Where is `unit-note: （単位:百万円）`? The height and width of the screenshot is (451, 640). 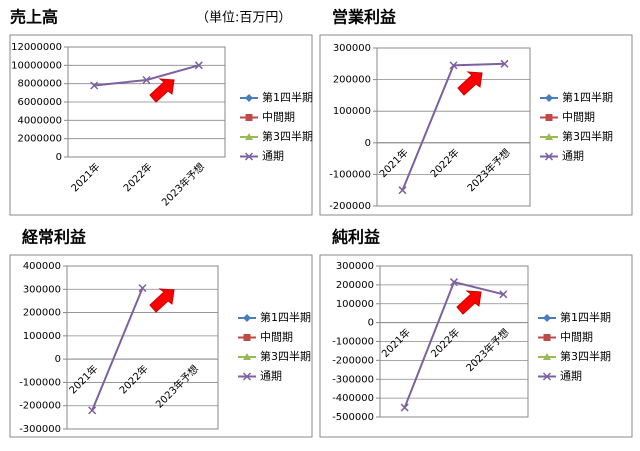
unit-note: （単位:百万円） is located at coordinates (243, 18).